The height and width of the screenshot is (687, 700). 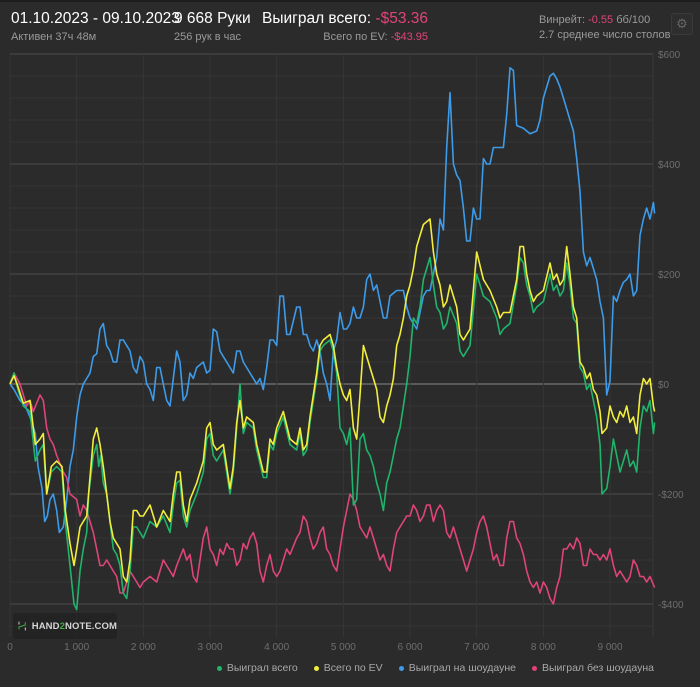 I want to click on legend-item-won-non-showdown: Выиграл без шоудауна, so click(x=593, y=668).